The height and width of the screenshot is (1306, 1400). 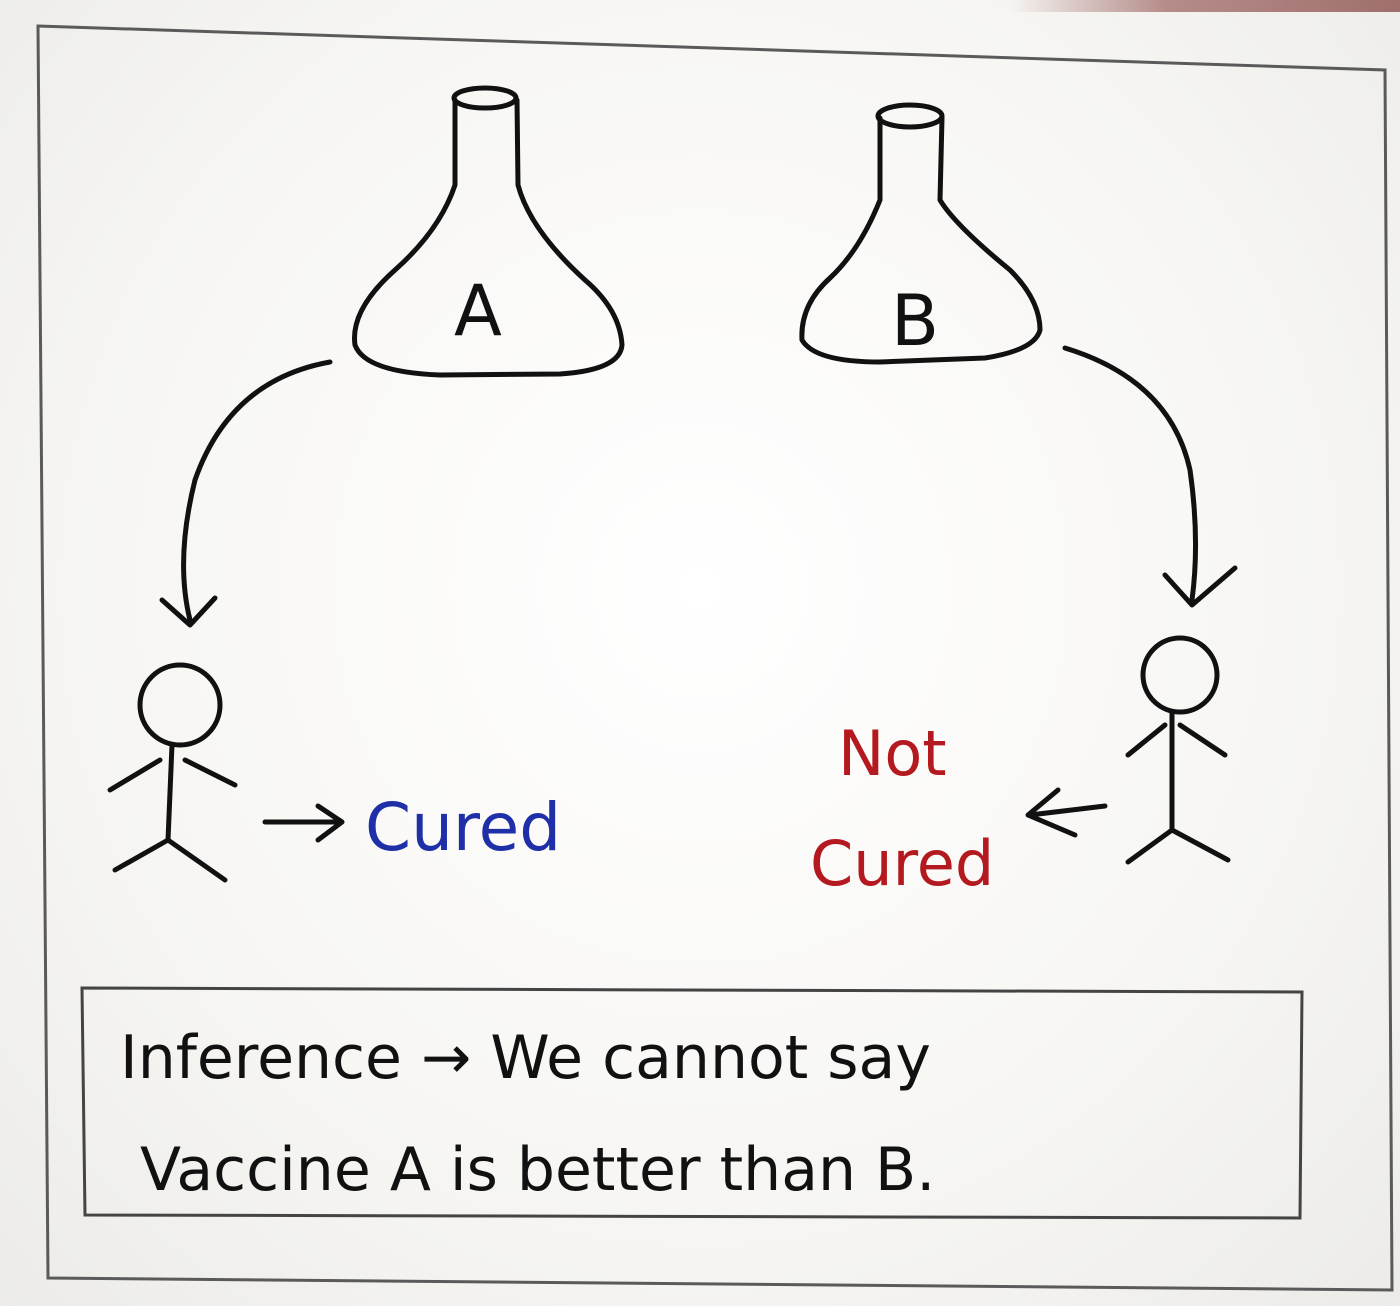 What do you see at coordinates (1205, 6) in the screenshot?
I see `paper-edge-strip` at bounding box center [1205, 6].